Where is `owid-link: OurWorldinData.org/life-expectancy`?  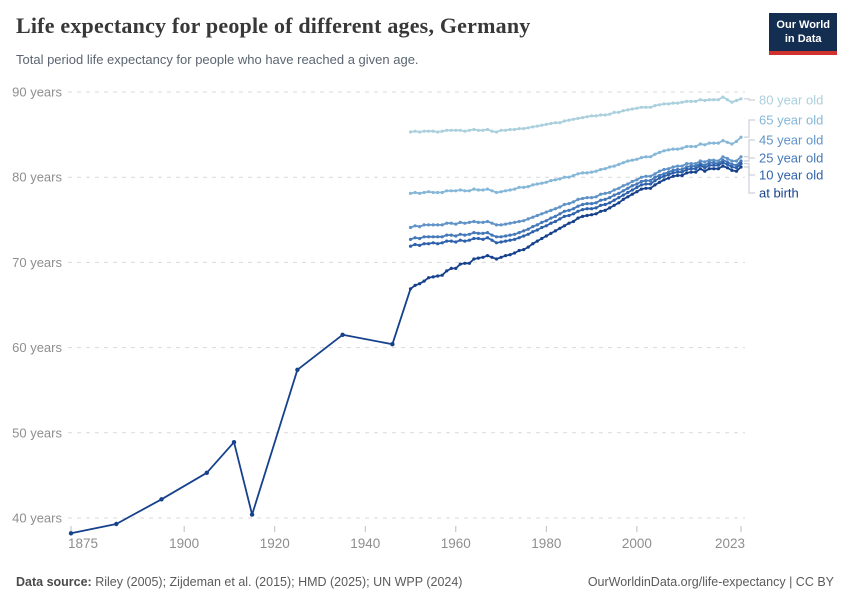 owid-link: OurWorldinData.org/life-expectancy is located at coordinates (686, 582).